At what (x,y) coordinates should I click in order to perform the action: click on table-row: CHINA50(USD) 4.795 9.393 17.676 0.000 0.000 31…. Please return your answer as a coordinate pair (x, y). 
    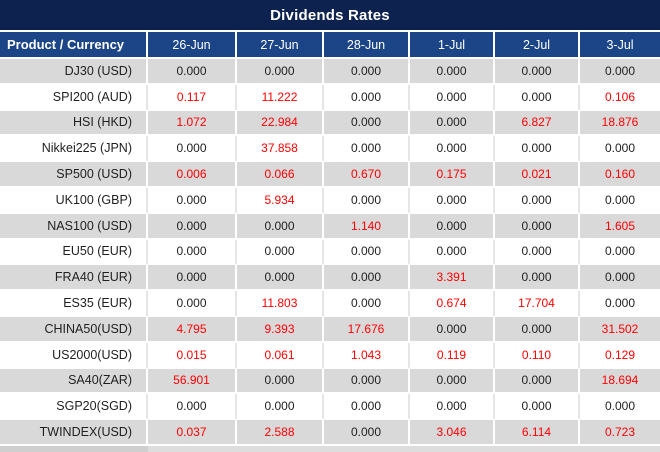
    Looking at the image, I should click on (330, 329).